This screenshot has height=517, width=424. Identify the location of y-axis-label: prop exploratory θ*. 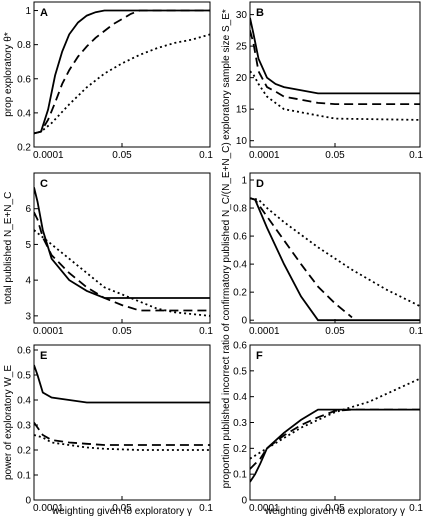
(8, 74).